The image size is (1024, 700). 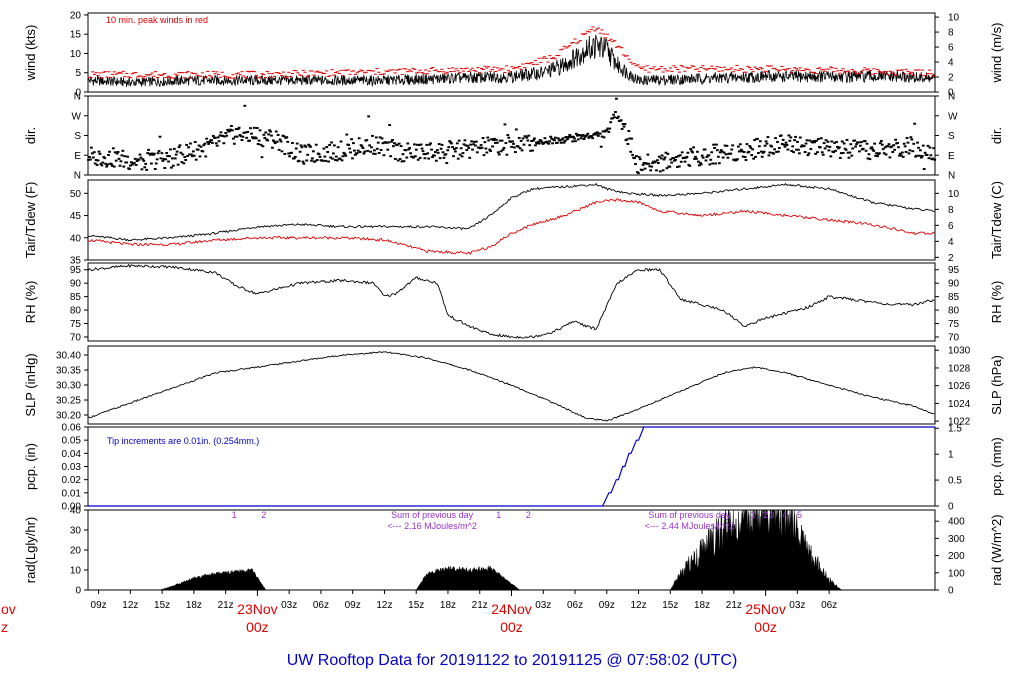 I want to click on rh-left-label: RH (%), so click(x=30, y=302).